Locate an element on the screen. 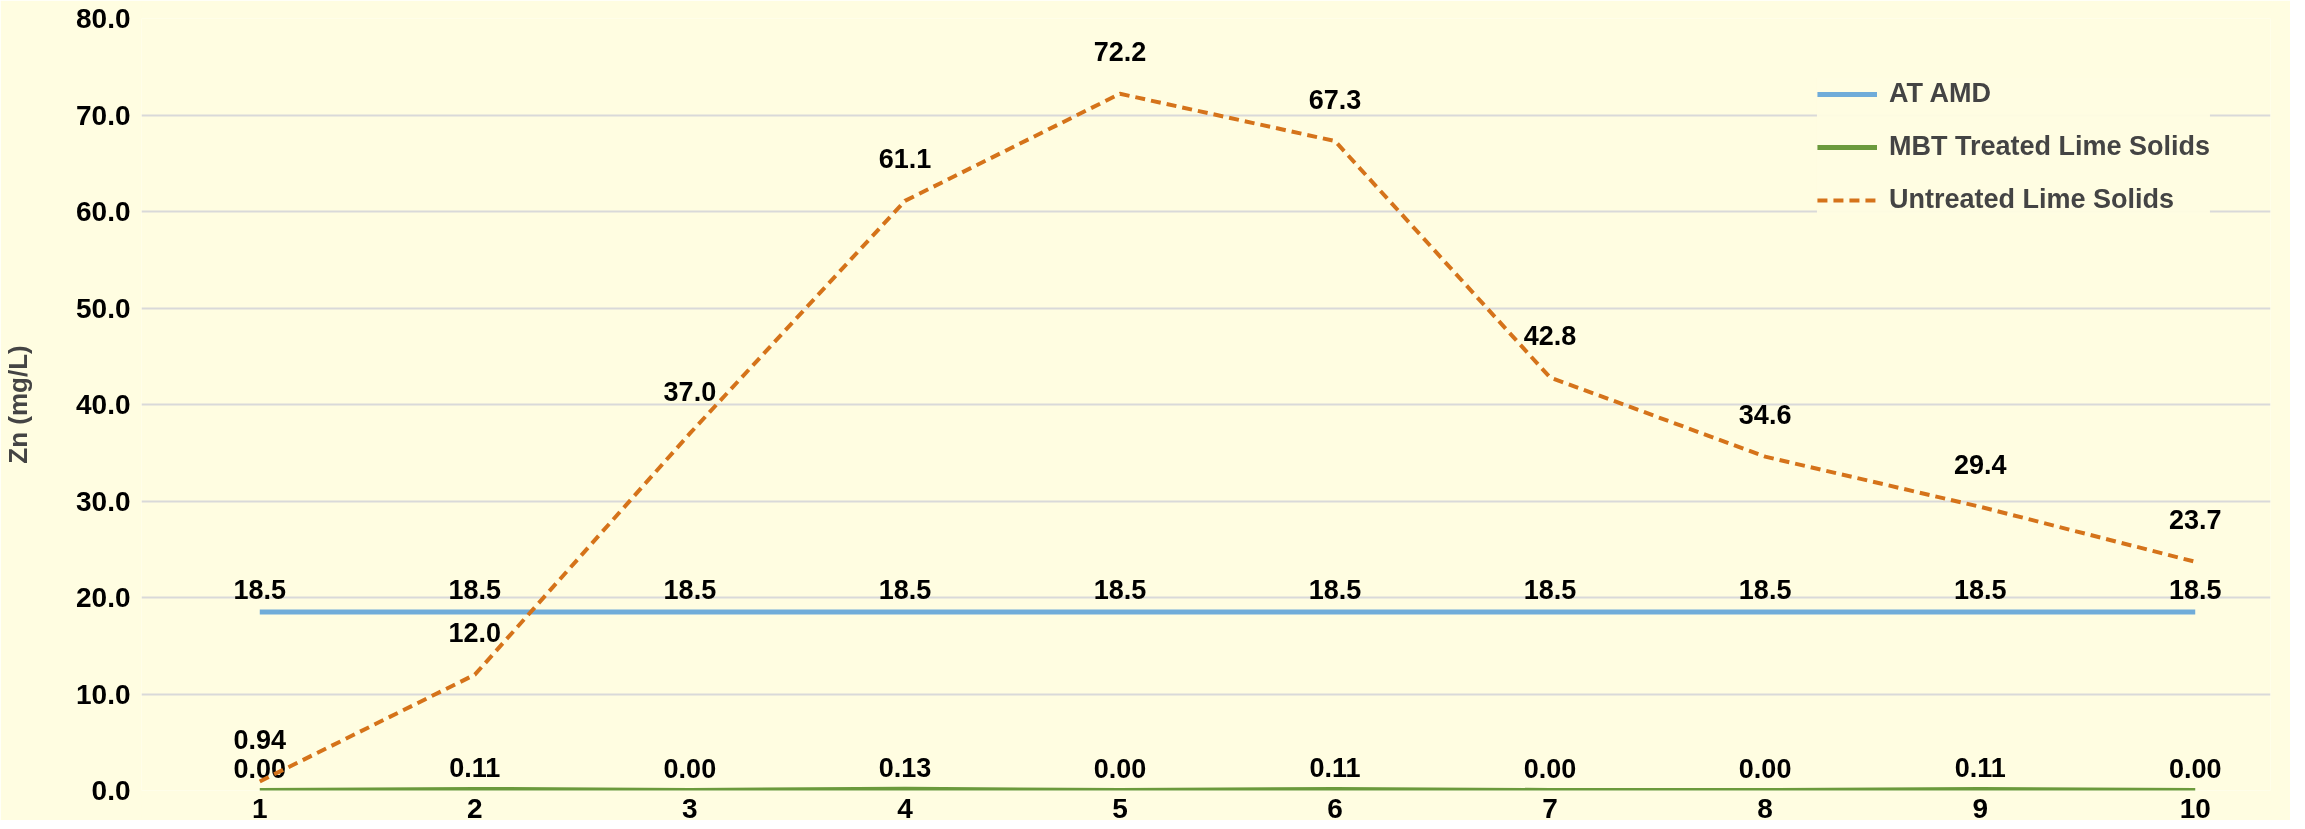 This screenshot has height=829, width=2305. y-tick-label: 70.0 is located at coordinates (103, 115).